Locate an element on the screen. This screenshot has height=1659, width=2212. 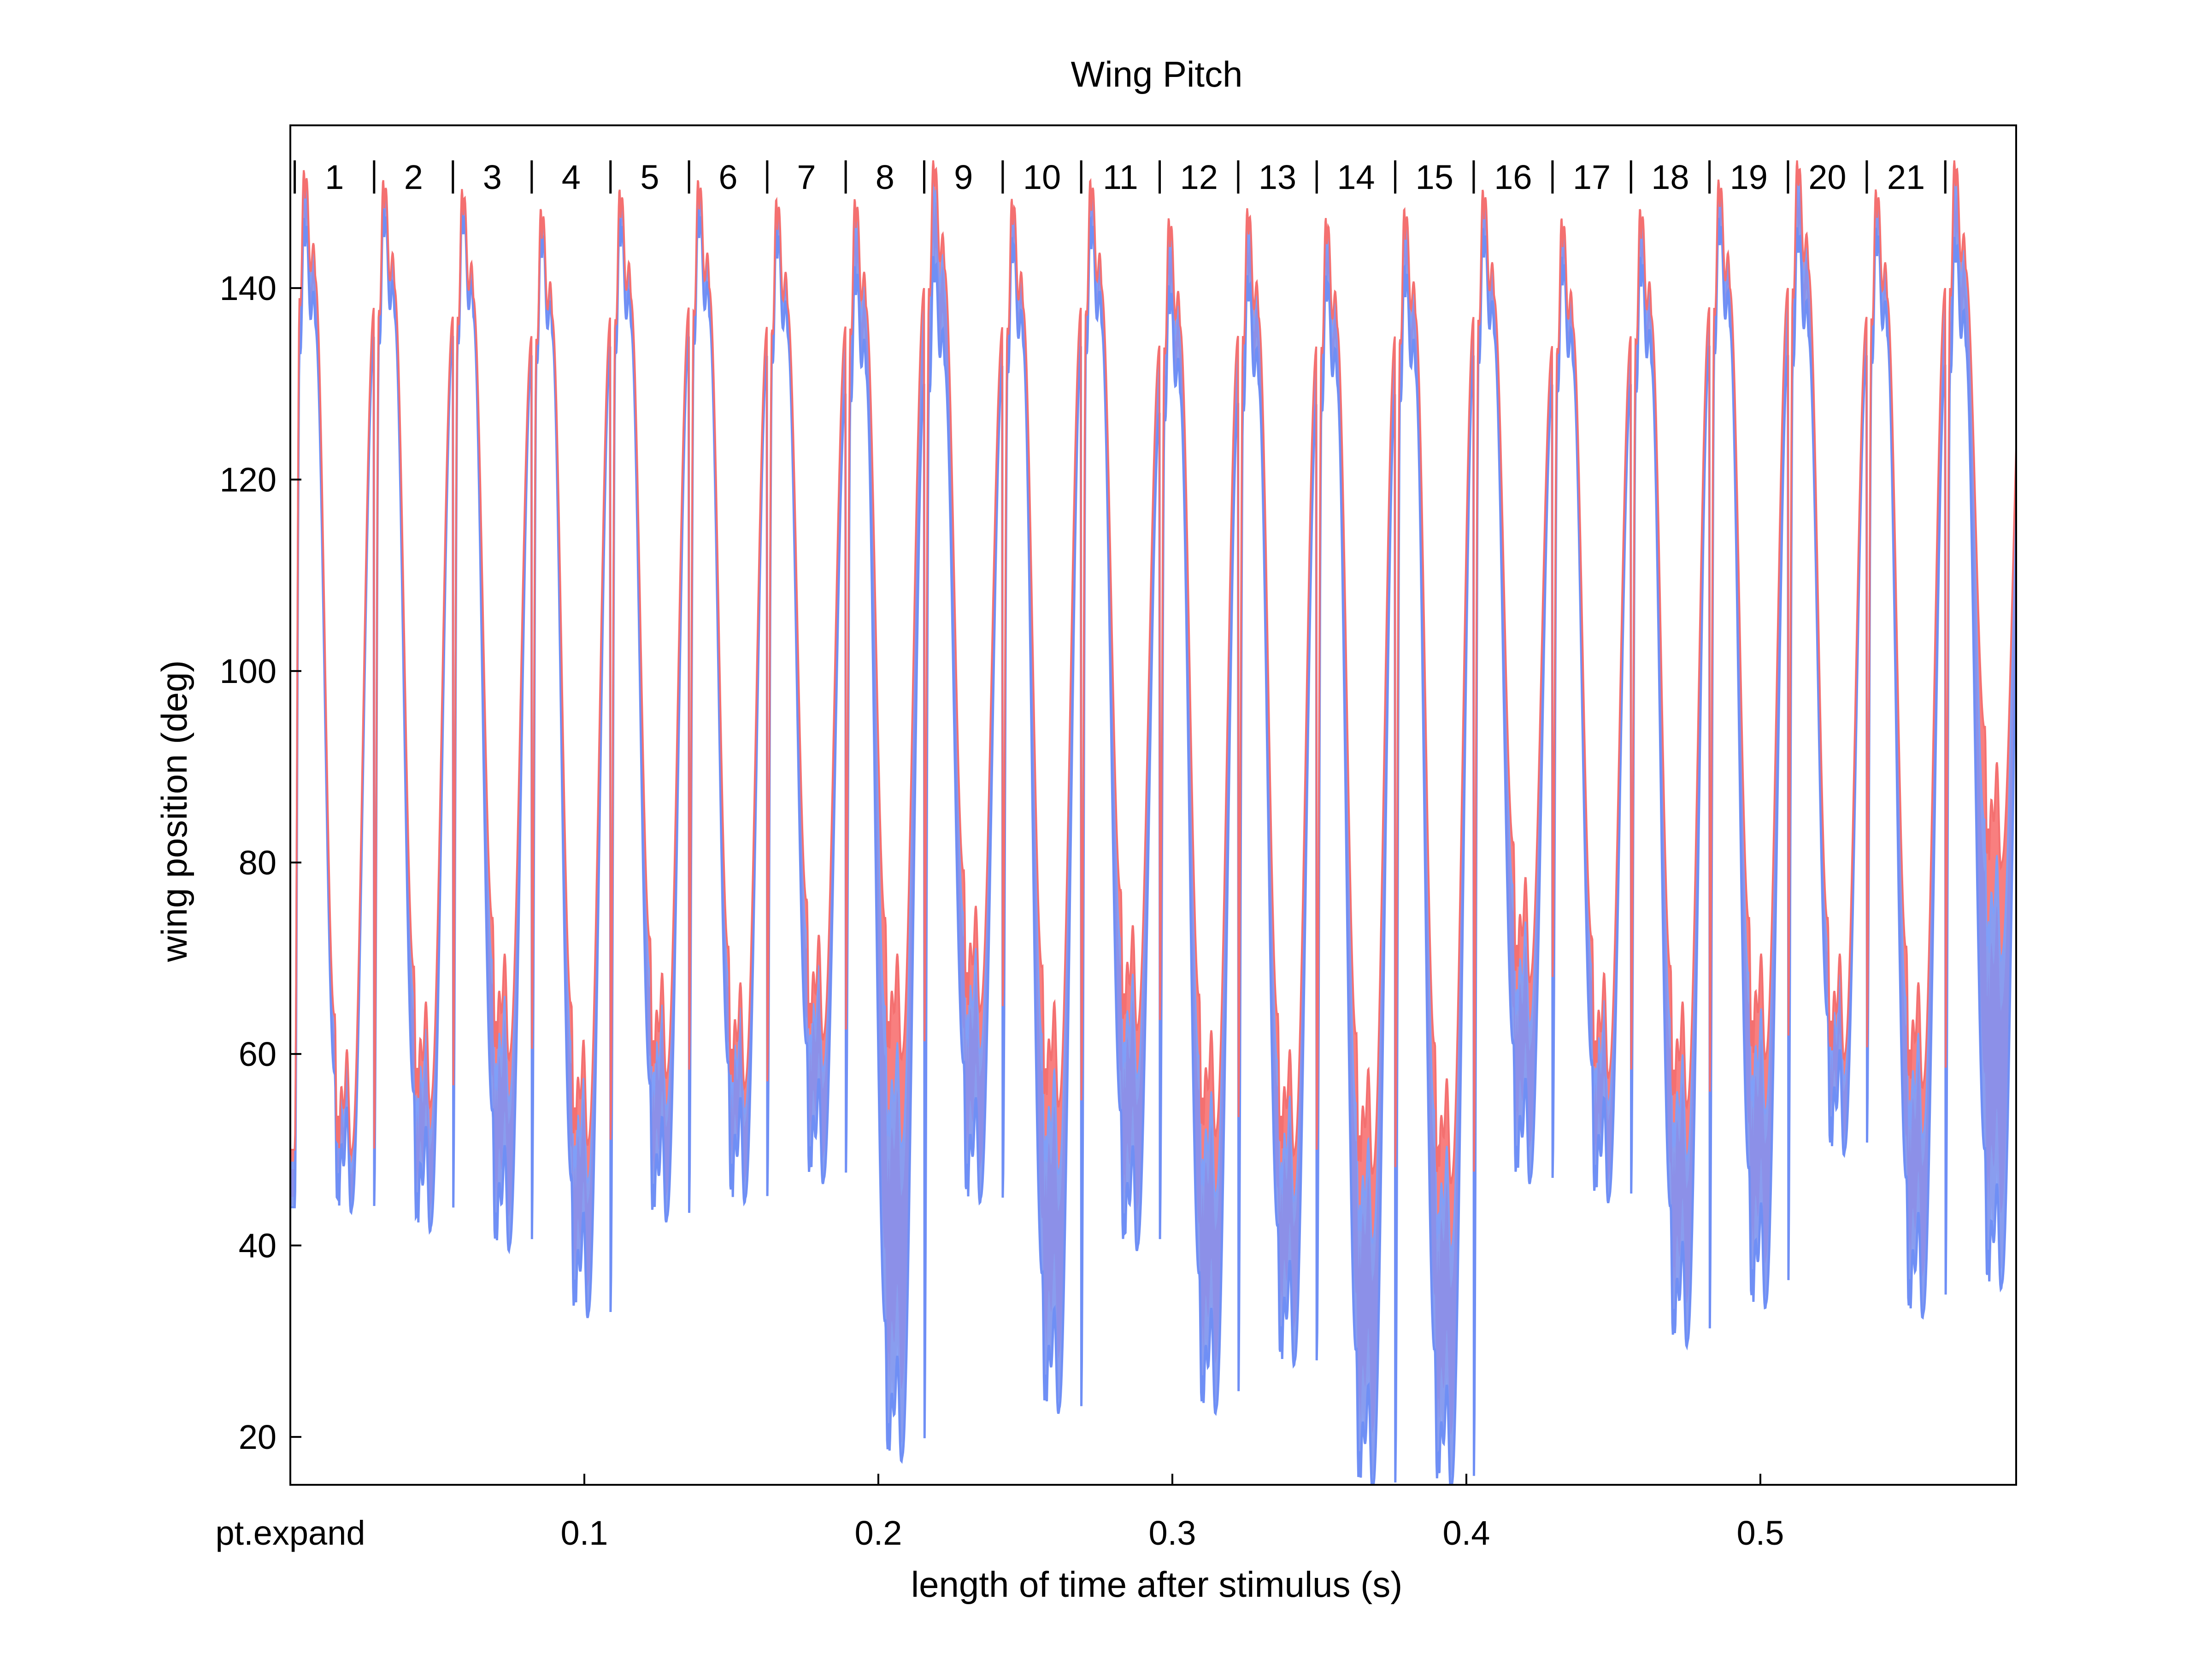
stroke-label: 5 is located at coordinates (649, 177).